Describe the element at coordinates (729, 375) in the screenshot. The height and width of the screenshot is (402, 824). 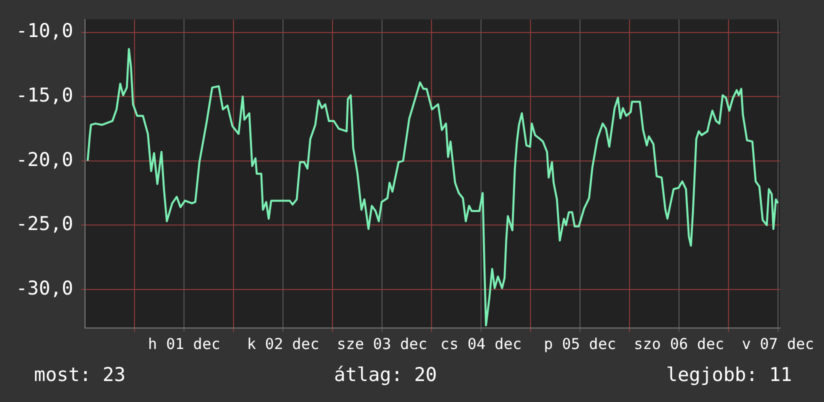
I see `text: legjobb: 11` at that location.